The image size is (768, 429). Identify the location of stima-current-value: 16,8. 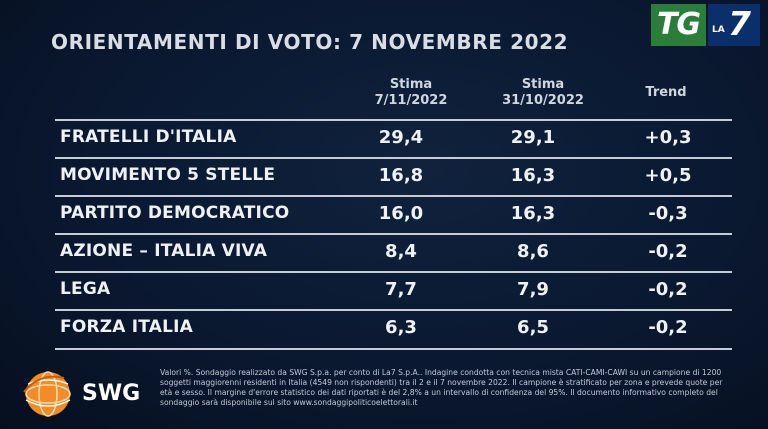
(401, 175).